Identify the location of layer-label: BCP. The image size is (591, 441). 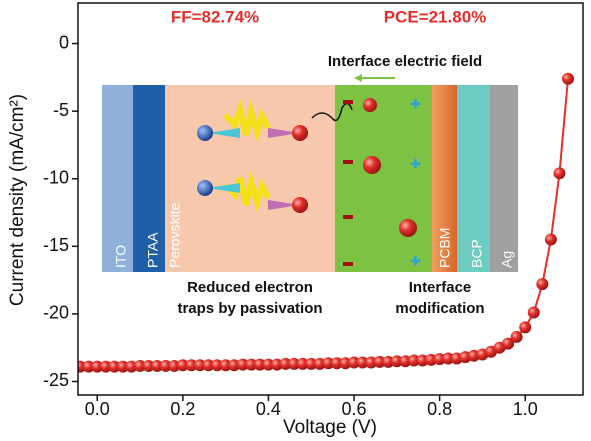
(477, 253).